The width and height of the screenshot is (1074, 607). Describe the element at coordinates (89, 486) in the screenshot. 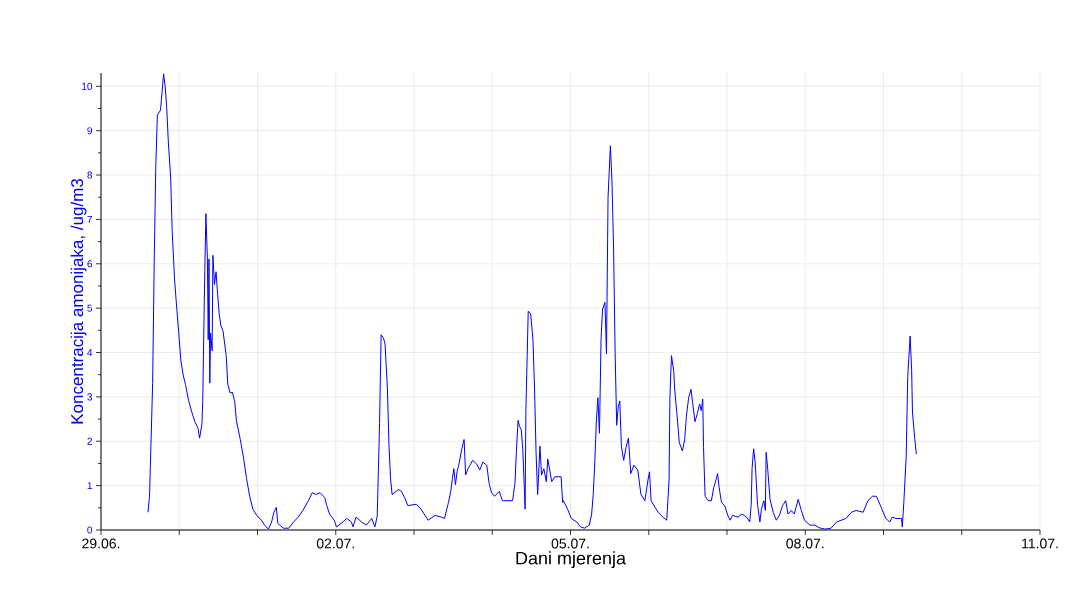

I see `y-tick-label: 1` at that location.